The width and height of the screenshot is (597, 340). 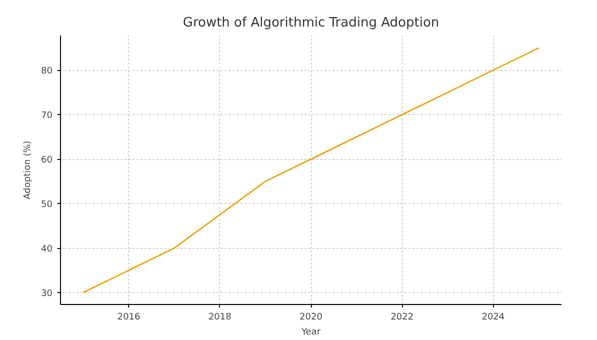 I want to click on y-tick-label: 50, so click(x=47, y=205).